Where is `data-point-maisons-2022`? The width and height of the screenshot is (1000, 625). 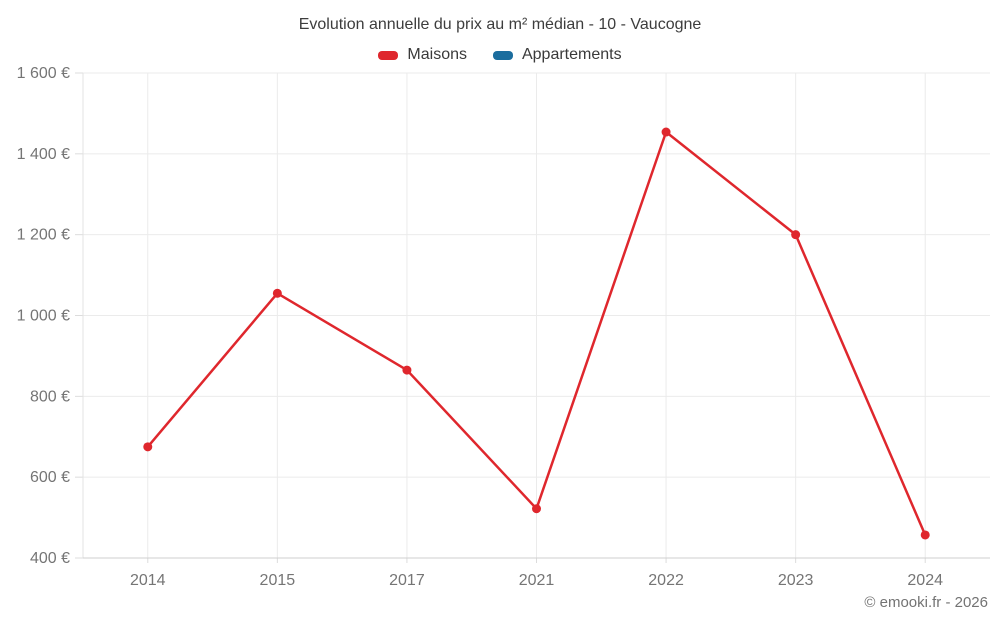
data-point-maisons-2022 is located at coordinates (666, 132).